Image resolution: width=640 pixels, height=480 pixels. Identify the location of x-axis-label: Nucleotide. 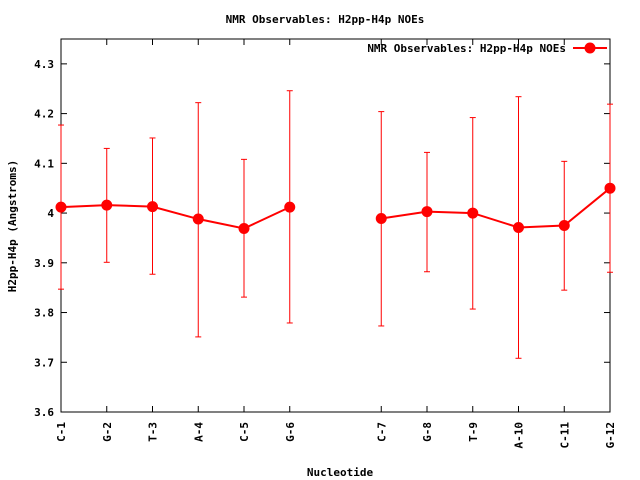
(340, 472).